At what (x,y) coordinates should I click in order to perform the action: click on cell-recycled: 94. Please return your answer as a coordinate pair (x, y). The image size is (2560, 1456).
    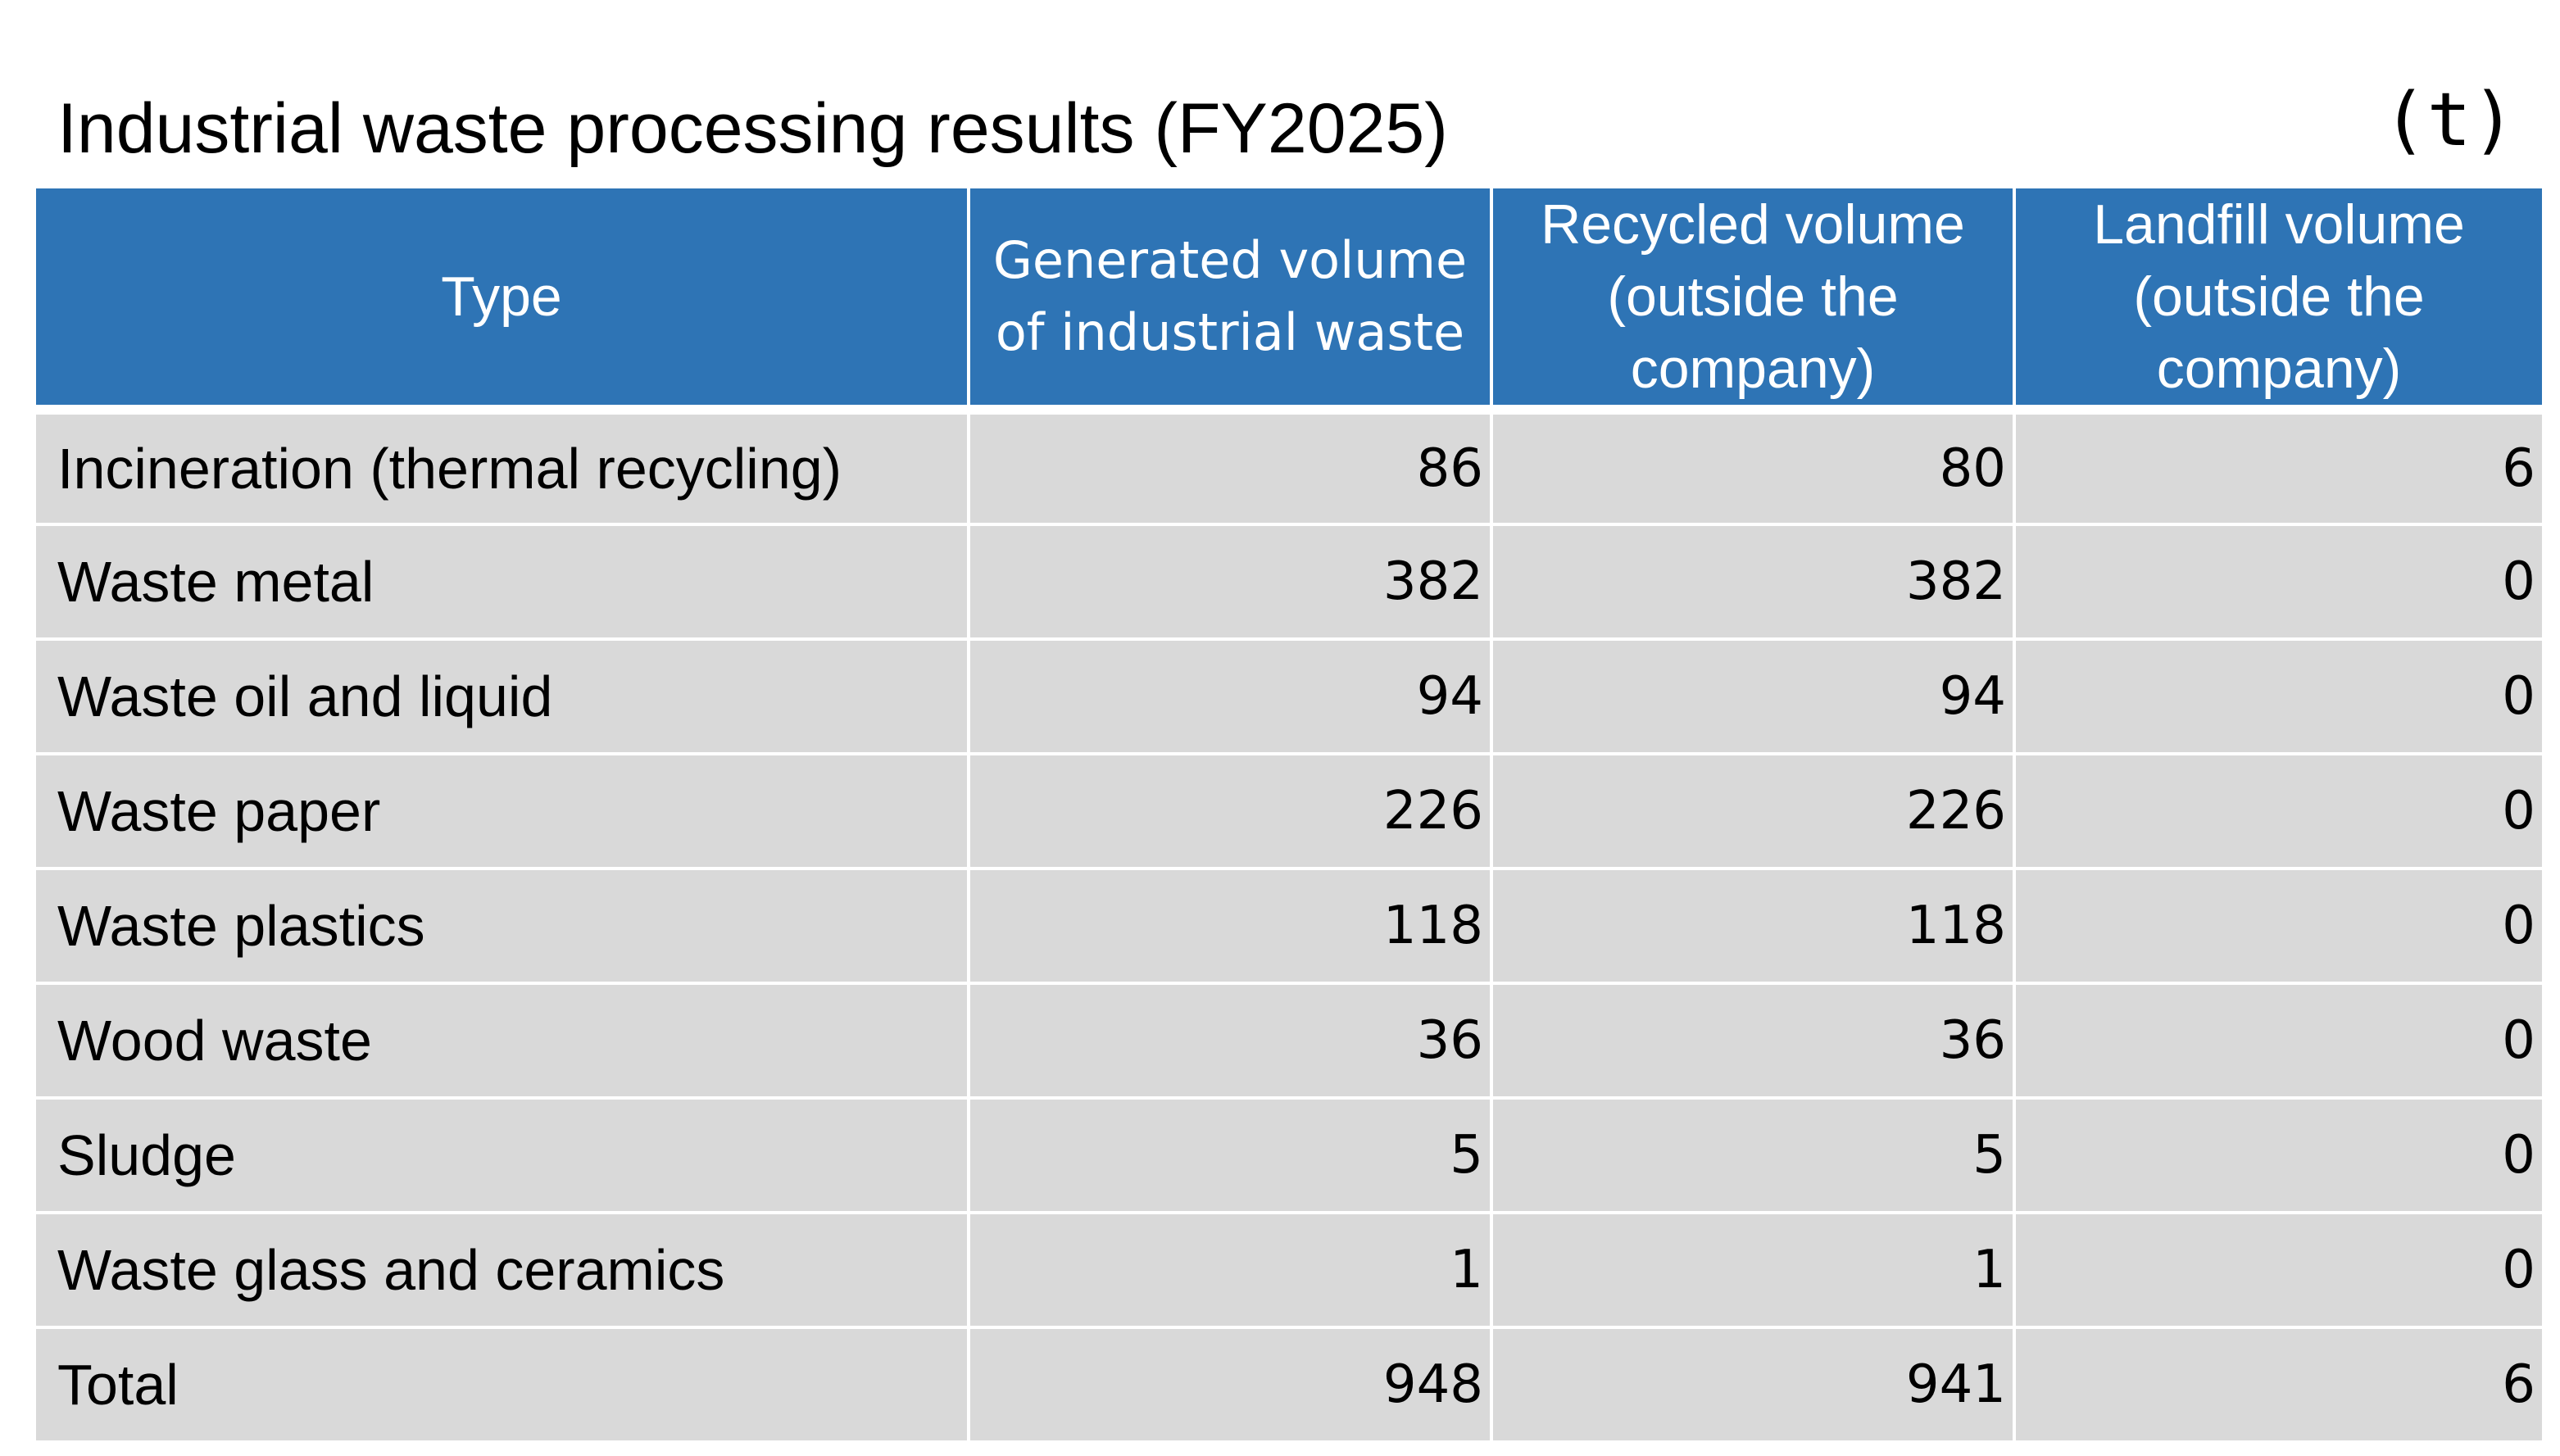
    Looking at the image, I should click on (1753, 696).